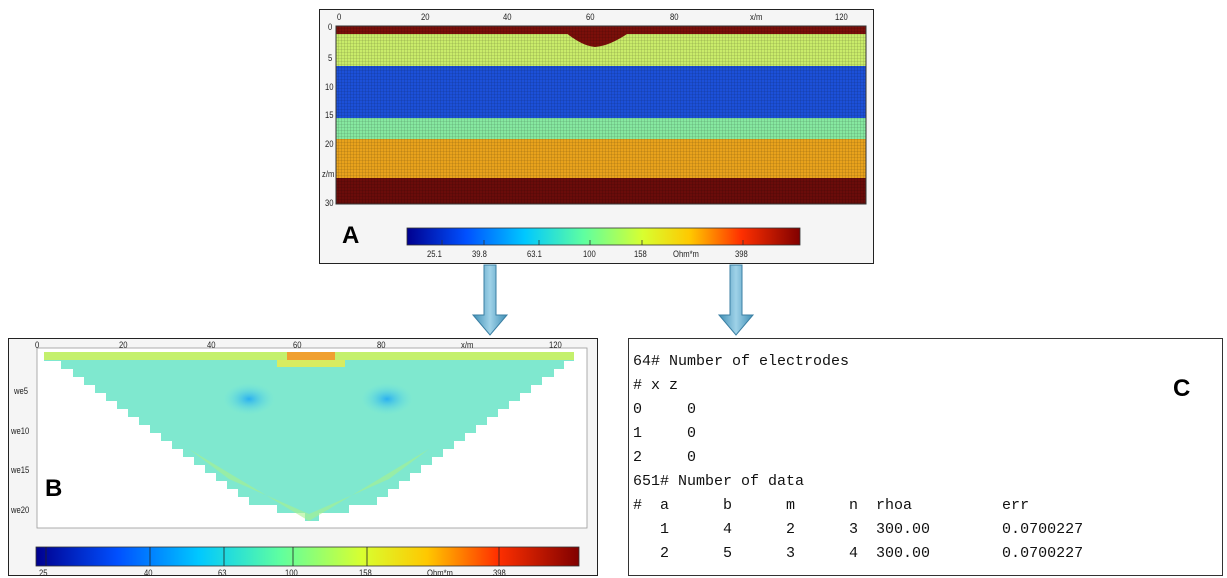 The image size is (1227, 578). Describe the element at coordinates (858, 529) in the screenshot. I see `file-line-8: 1 4 2 3 300.00 0.0700227` at that location.